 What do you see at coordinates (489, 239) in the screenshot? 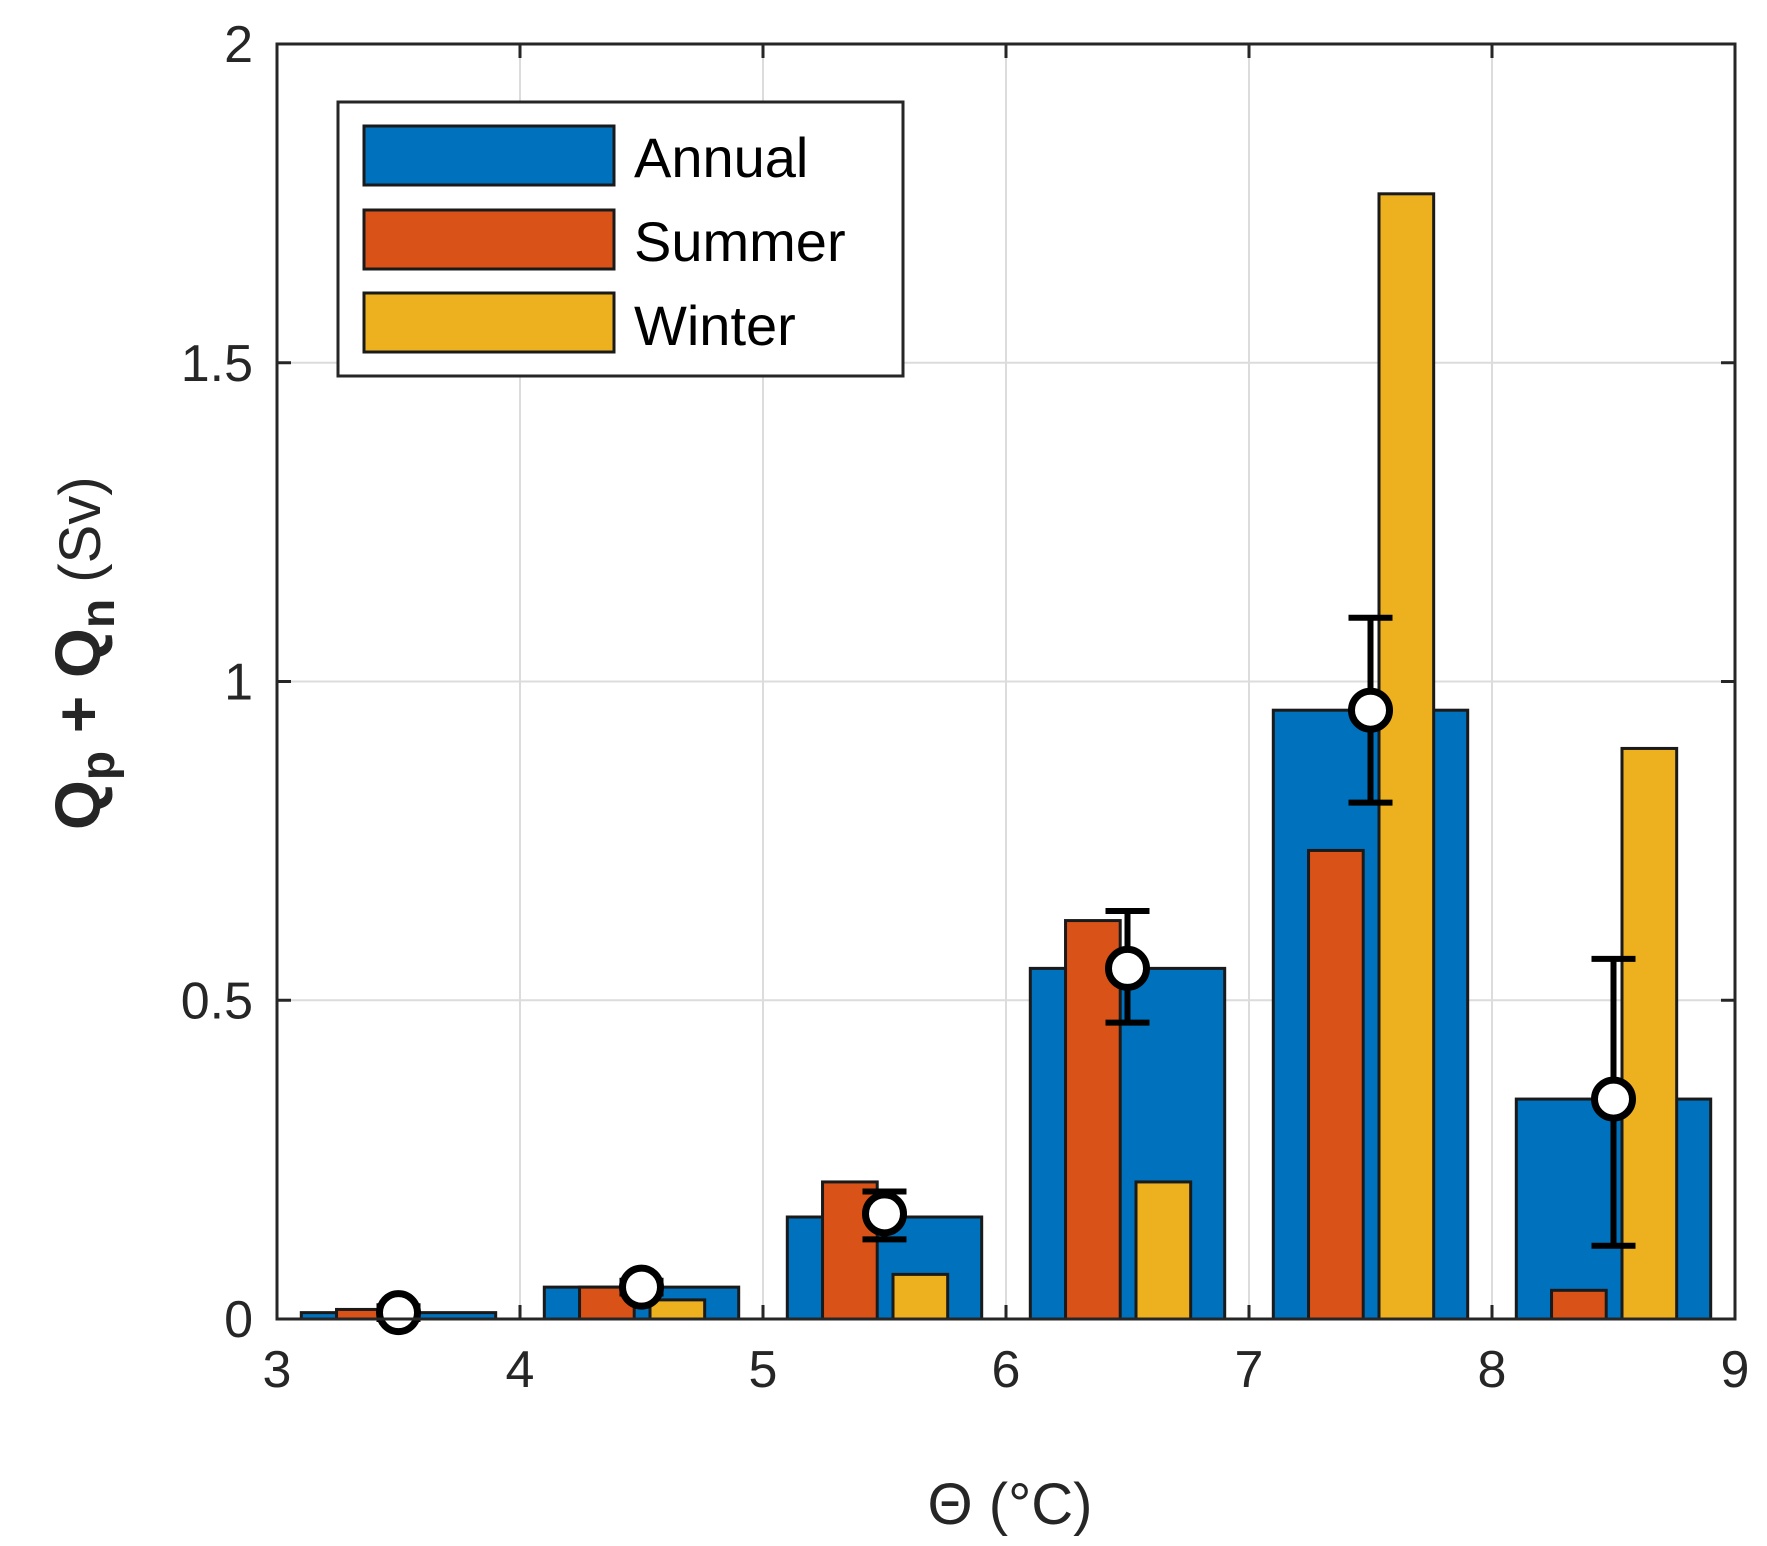
I see `legend-swatch-summer` at bounding box center [489, 239].